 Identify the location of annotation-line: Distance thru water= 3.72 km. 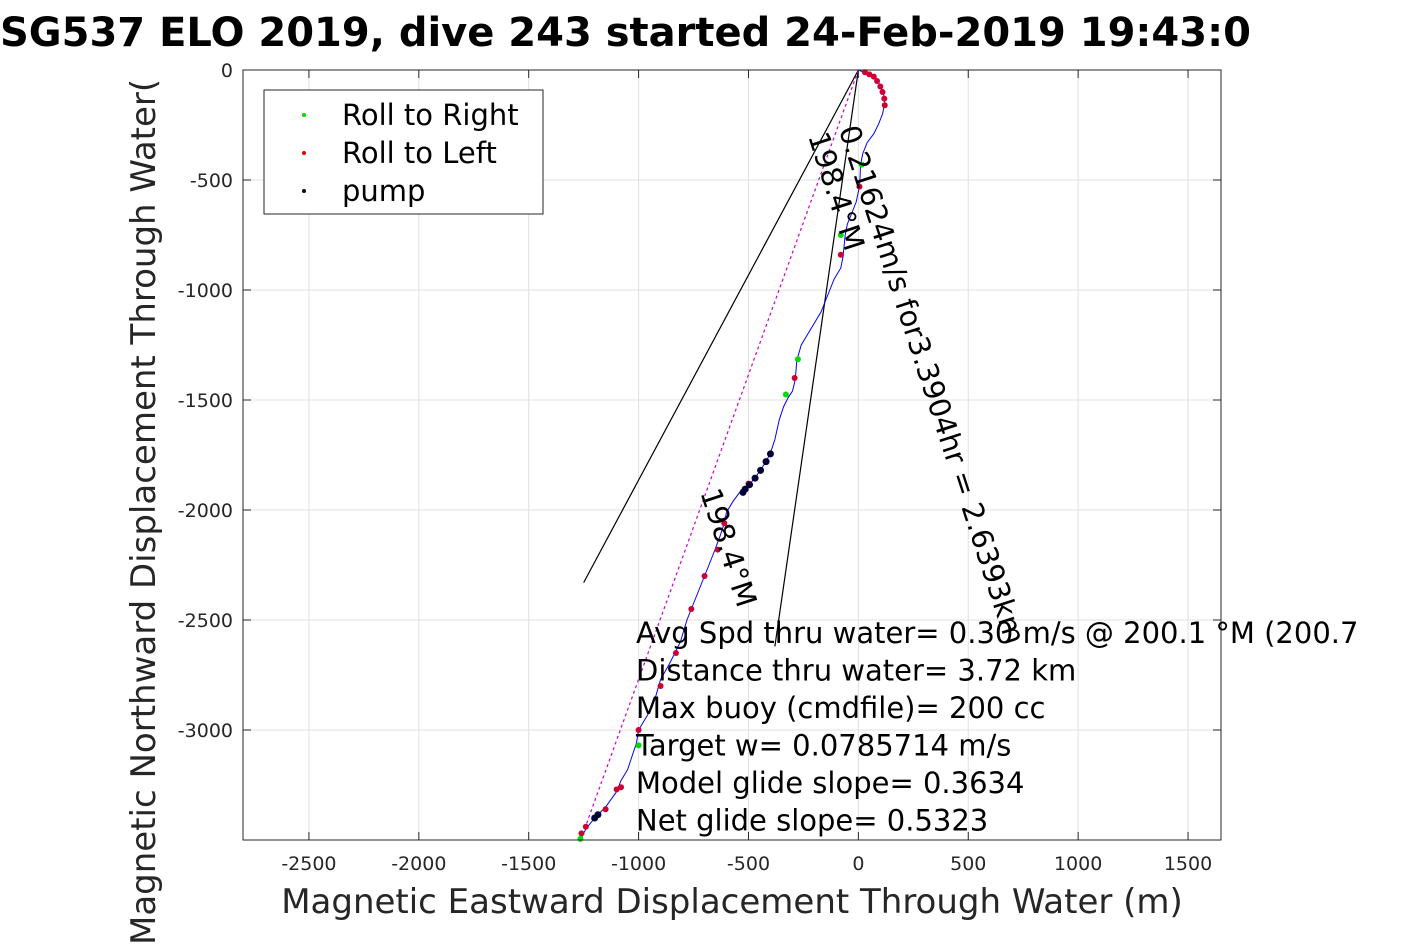
(856, 671).